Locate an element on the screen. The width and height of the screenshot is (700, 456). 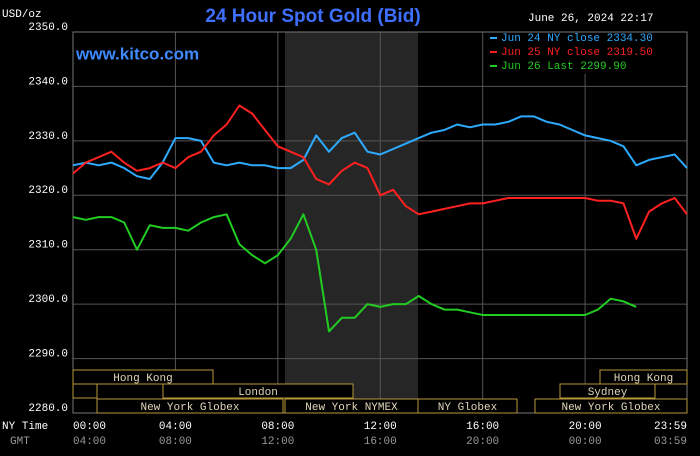
x-tick-label: 16:00 is located at coordinates (482, 427).